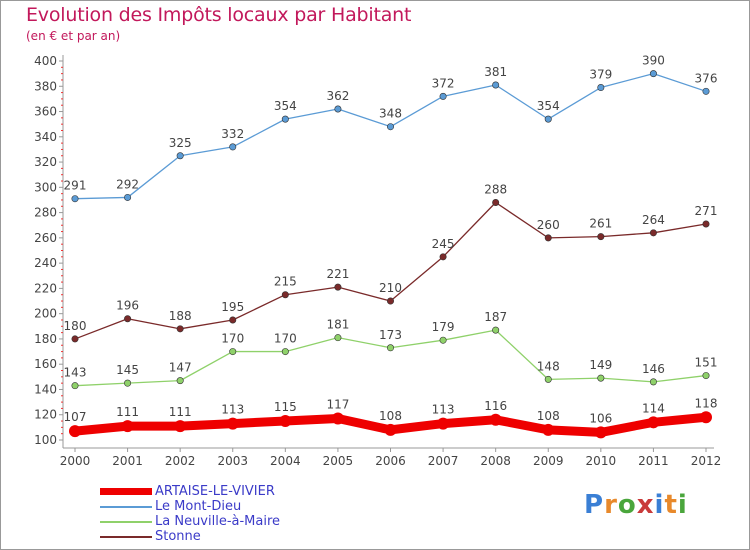  I want to click on data-label: 261, so click(600, 224).